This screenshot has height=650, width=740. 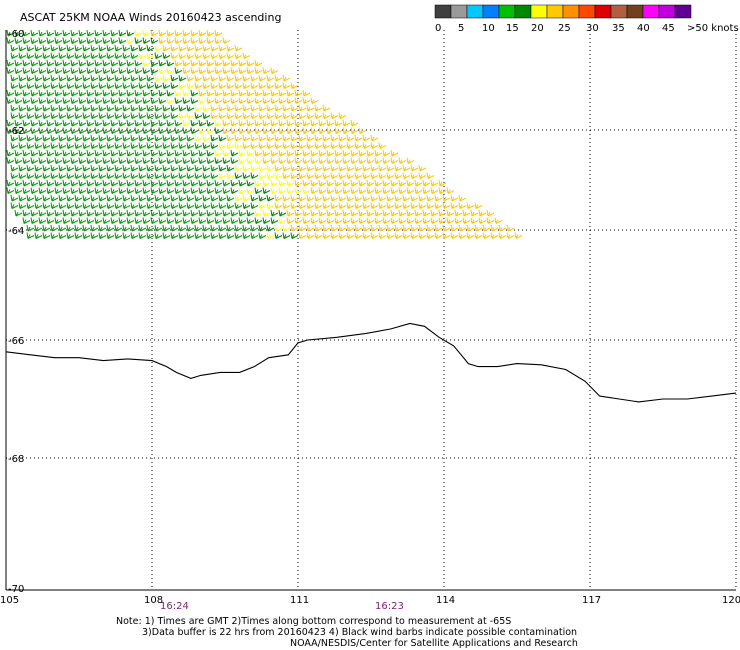 What do you see at coordinates (512, 28) in the screenshot?
I see `legend-label: 15` at bounding box center [512, 28].